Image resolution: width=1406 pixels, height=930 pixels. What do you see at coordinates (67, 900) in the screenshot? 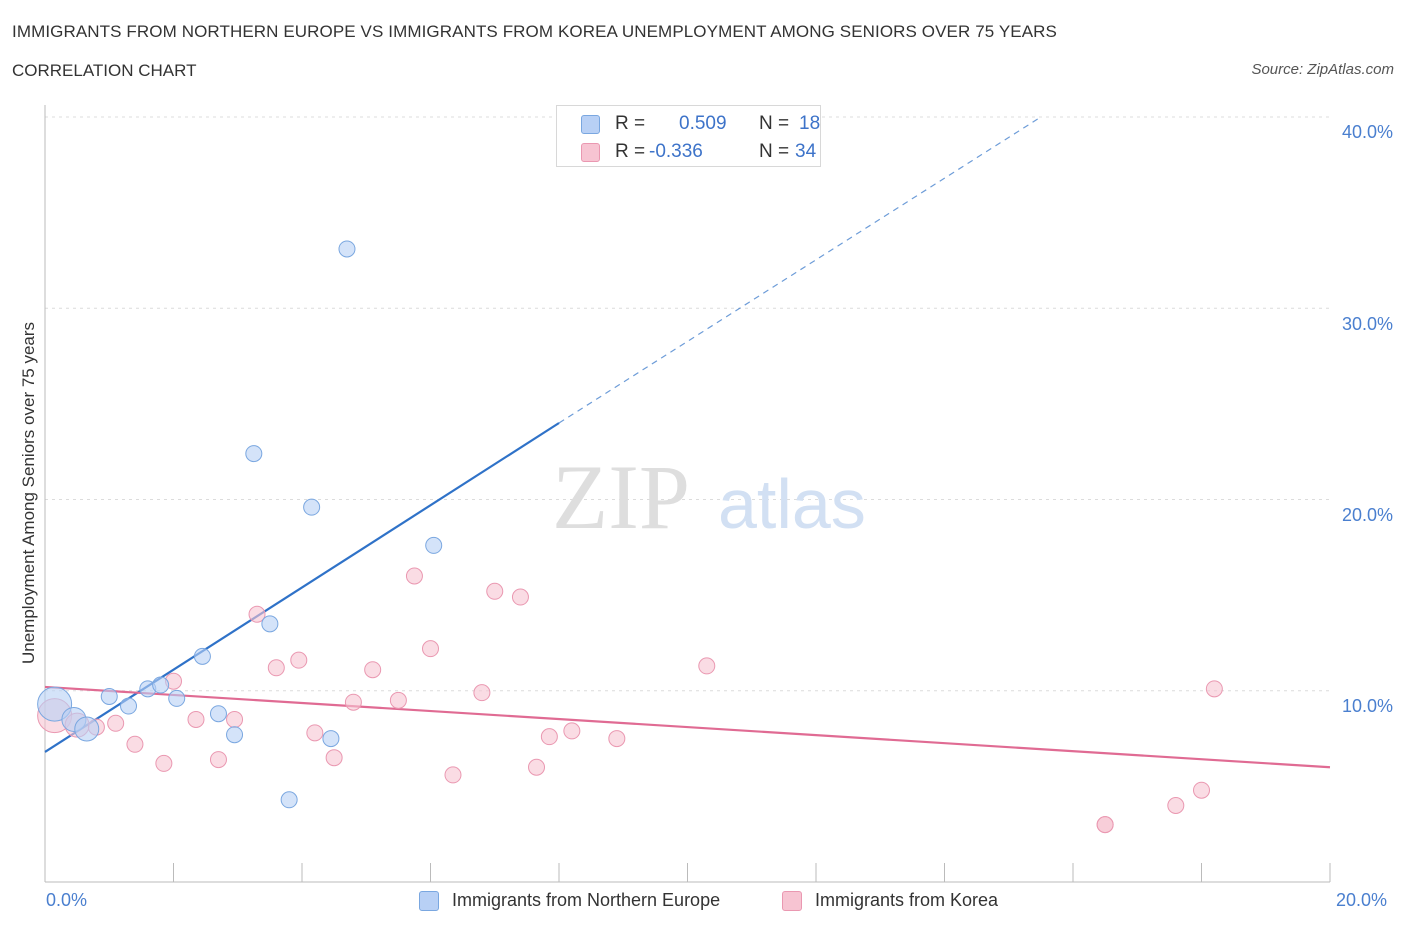
I see `x-tick-label-min: 0.0%` at bounding box center [67, 900].